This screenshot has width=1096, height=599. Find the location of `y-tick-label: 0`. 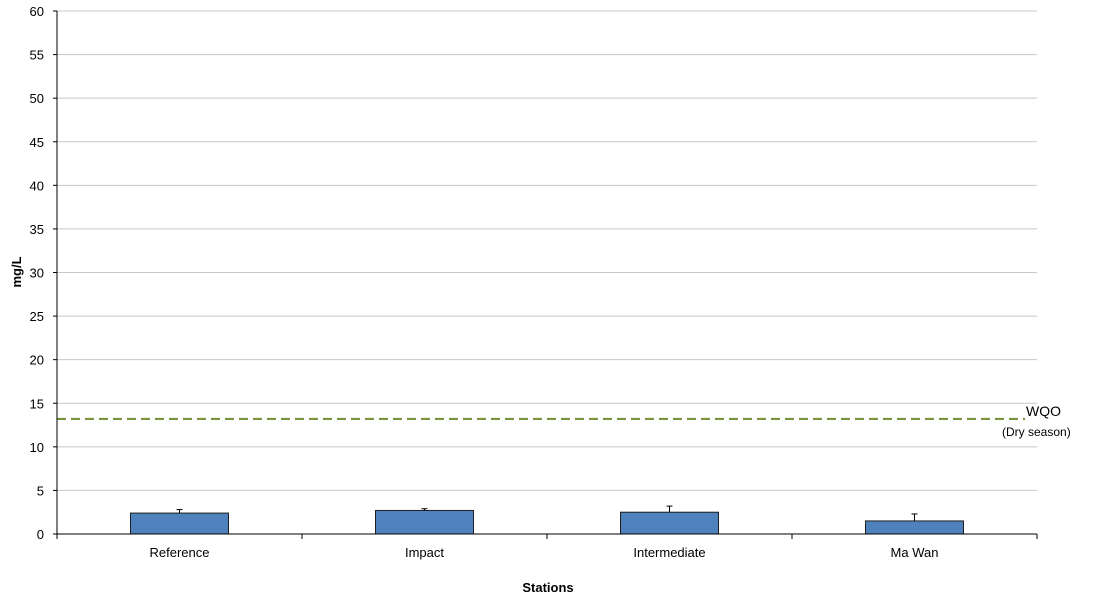

y-tick-label: 0 is located at coordinates (40, 534).